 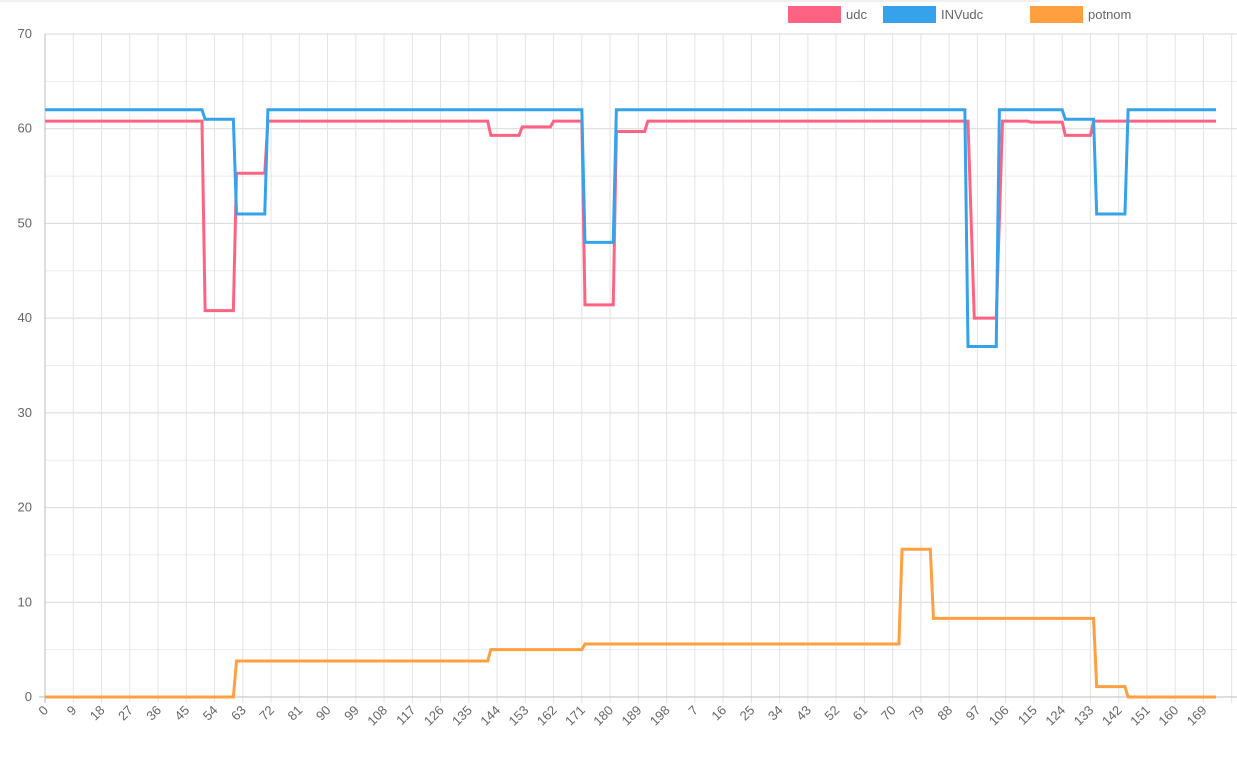 I want to click on legend-label: INVudc, so click(x=962, y=14).